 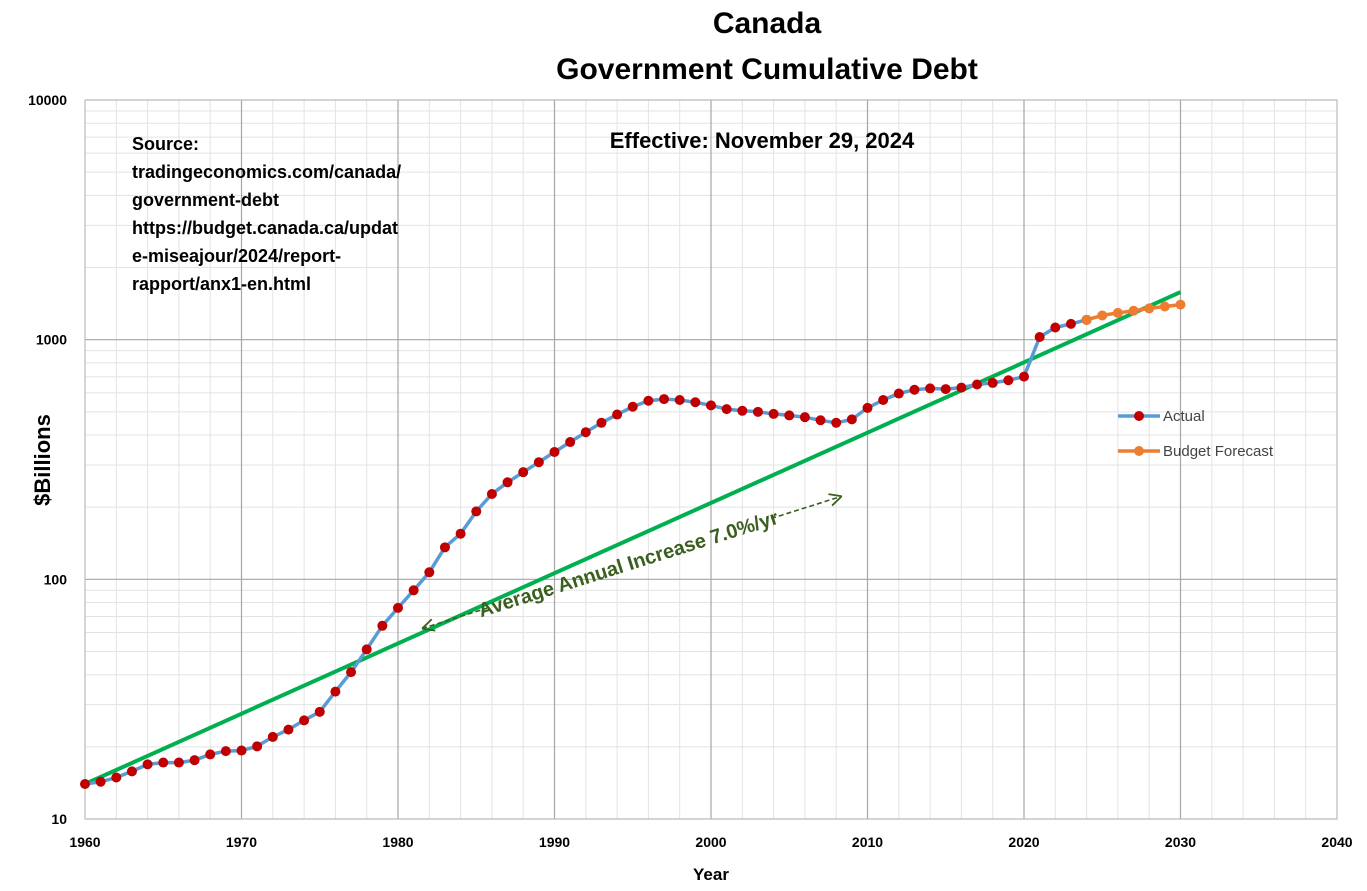 I want to click on chart-title-line-1: Canada, so click(x=767, y=23).